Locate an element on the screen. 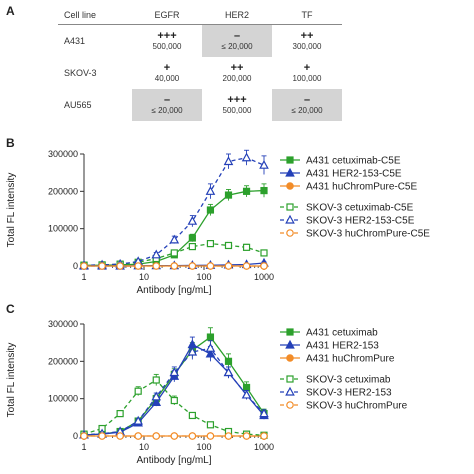 The image size is (474, 474). legend-entry: A431 cetuximab-C5E is located at coordinates (340, 161).